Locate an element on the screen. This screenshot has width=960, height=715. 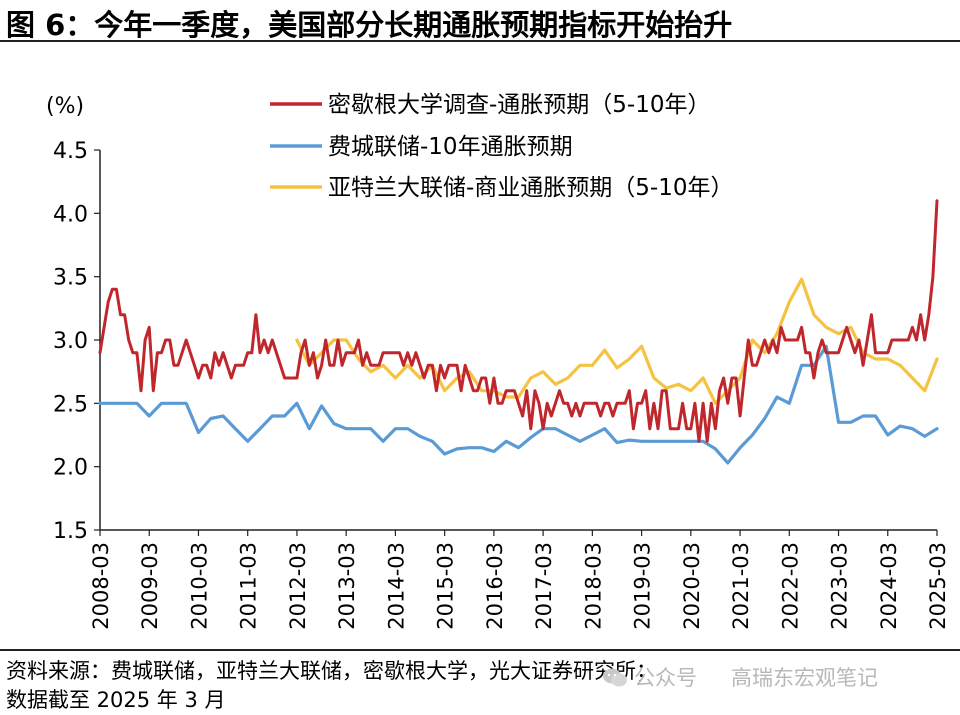
x-tick-label: 2015-03 is located at coordinates (446, 586).